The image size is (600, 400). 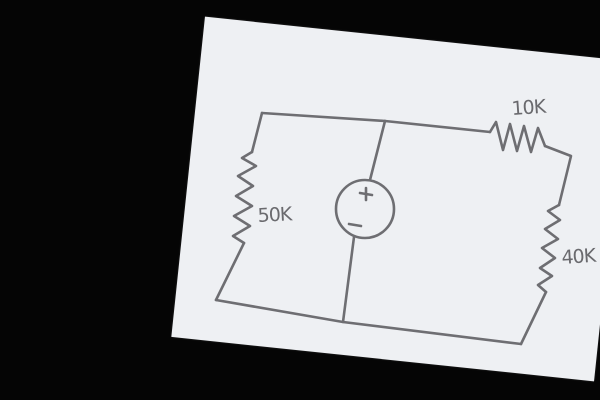 What do you see at coordinates (437, 126) in the screenshot?
I see `top-right-wire` at bounding box center [437, 126].